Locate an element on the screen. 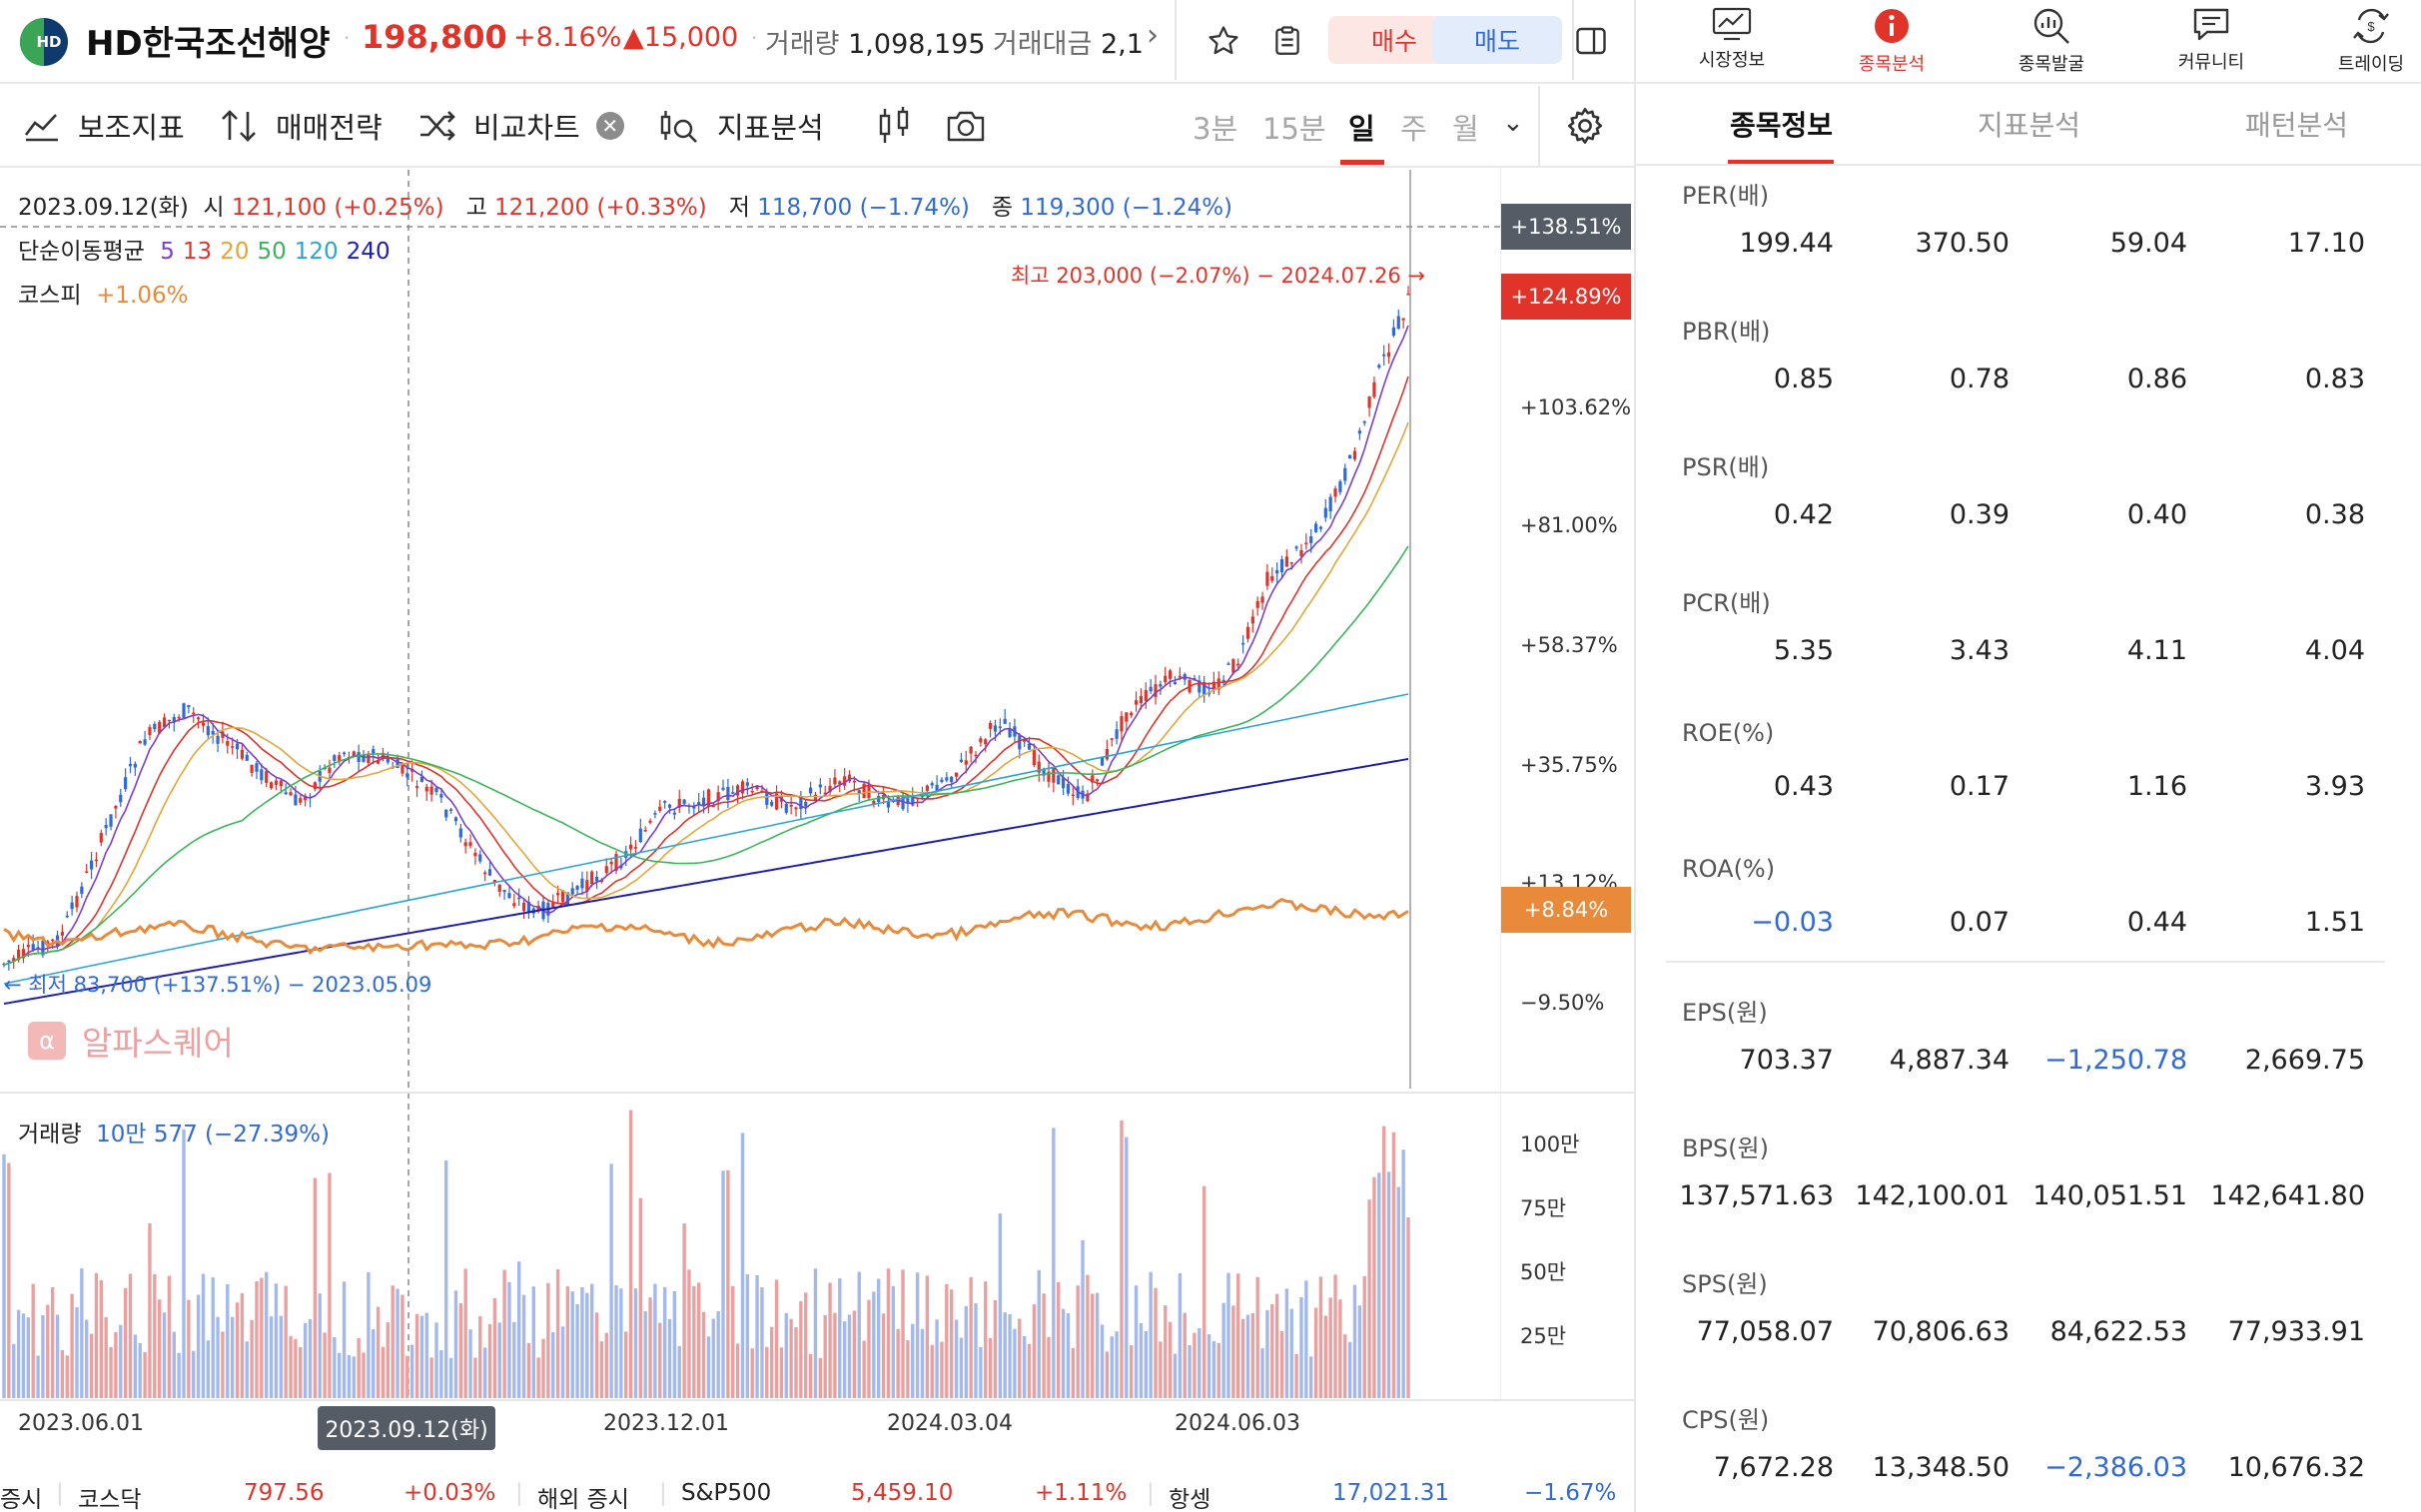 This screenshot has height=1512, width=2421. tf-3min: 3분 is located at coordinates (1215, 129).